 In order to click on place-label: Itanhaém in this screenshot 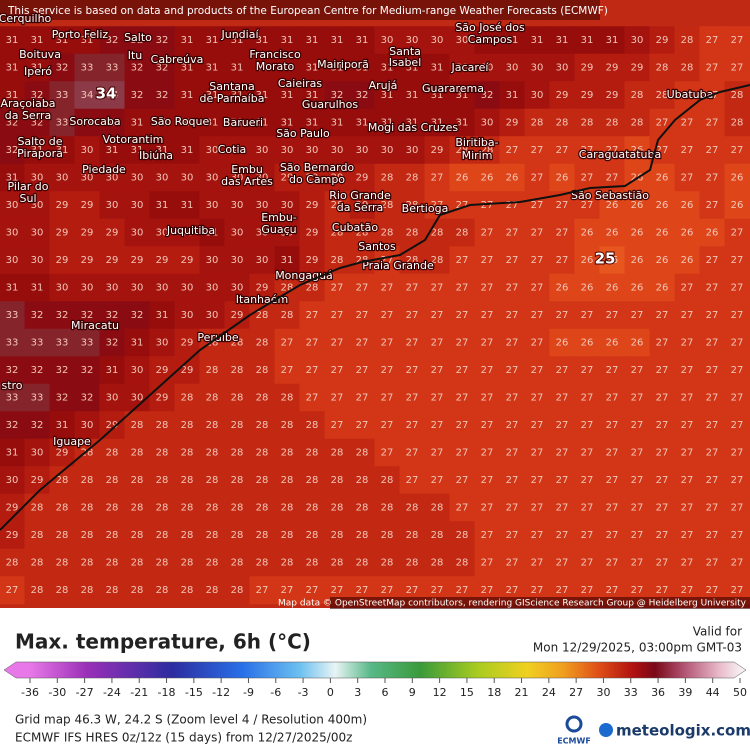, I will do `click(262, 299)`.